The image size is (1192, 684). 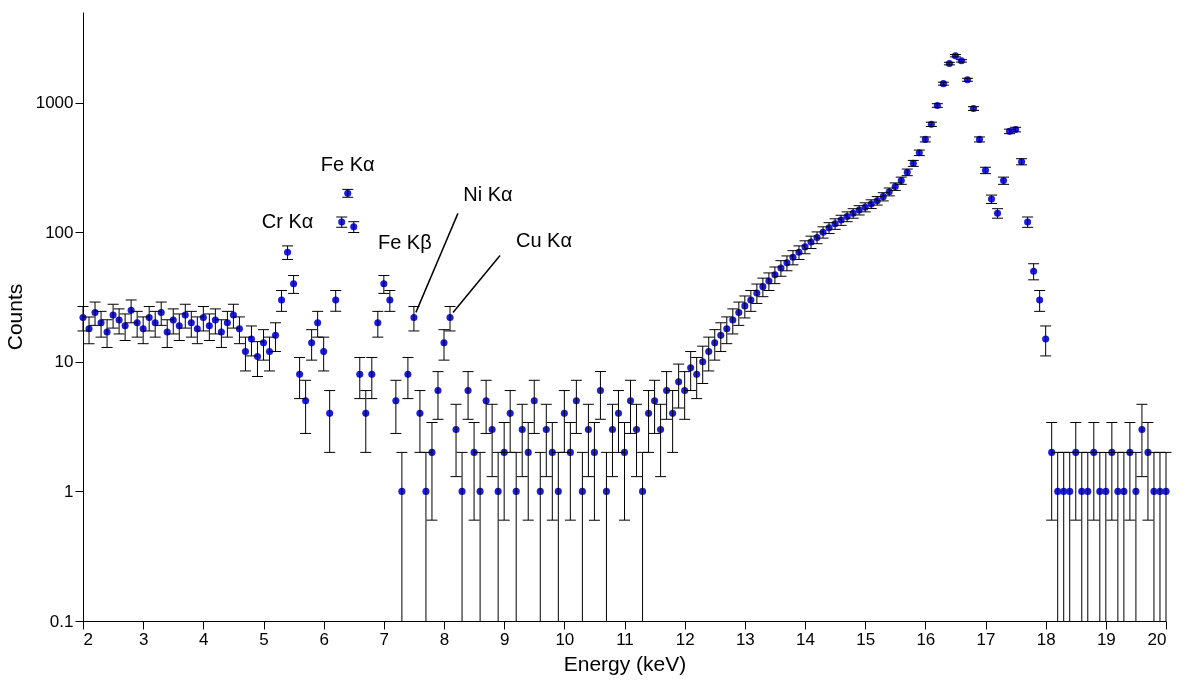 I want to click on x-tick-label: 14, so click(x=805, y=639).